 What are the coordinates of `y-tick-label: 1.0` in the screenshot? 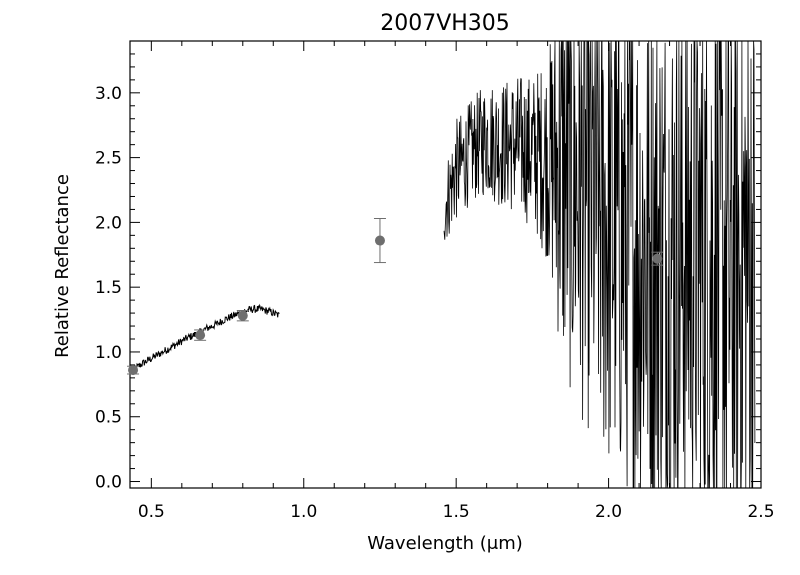 It's located at (108, 353).